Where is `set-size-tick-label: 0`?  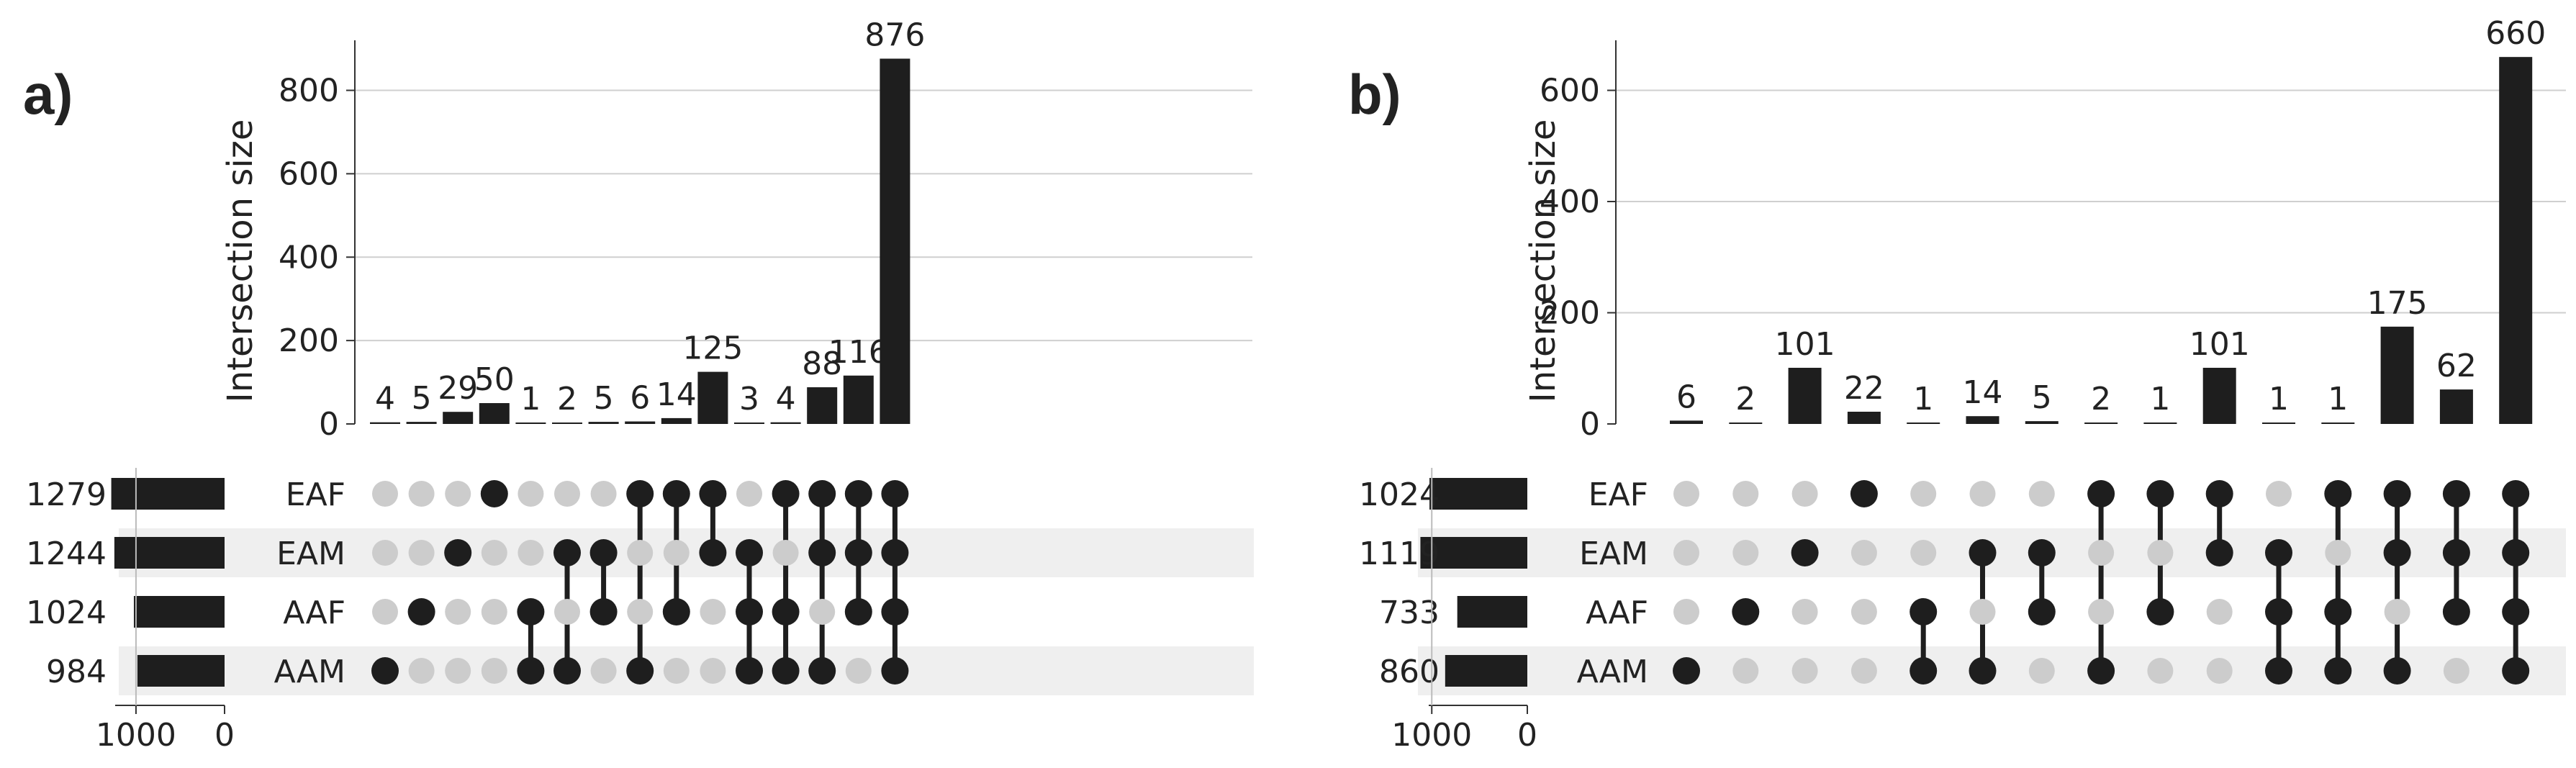
set-size-tick-label: 0 is located at coordinates (224, 735).